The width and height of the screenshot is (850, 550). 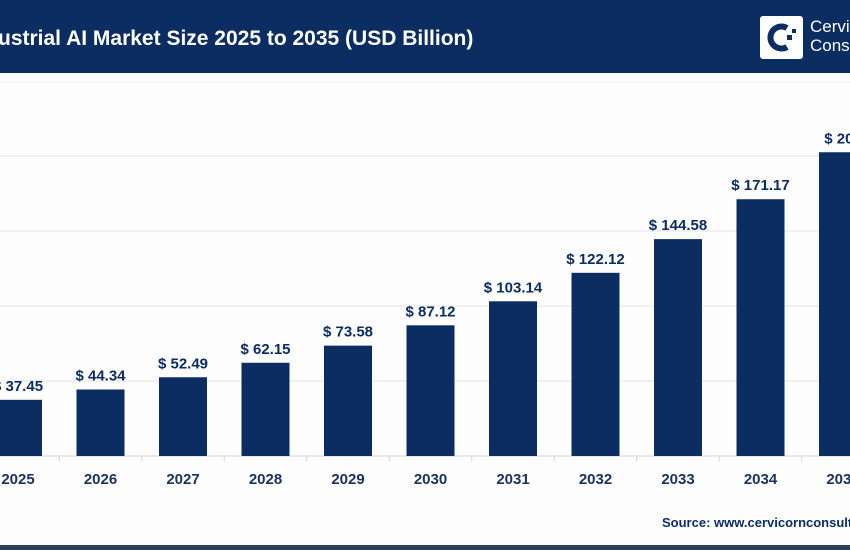 I want to click on bar-2031, so click(x=513, y=378).